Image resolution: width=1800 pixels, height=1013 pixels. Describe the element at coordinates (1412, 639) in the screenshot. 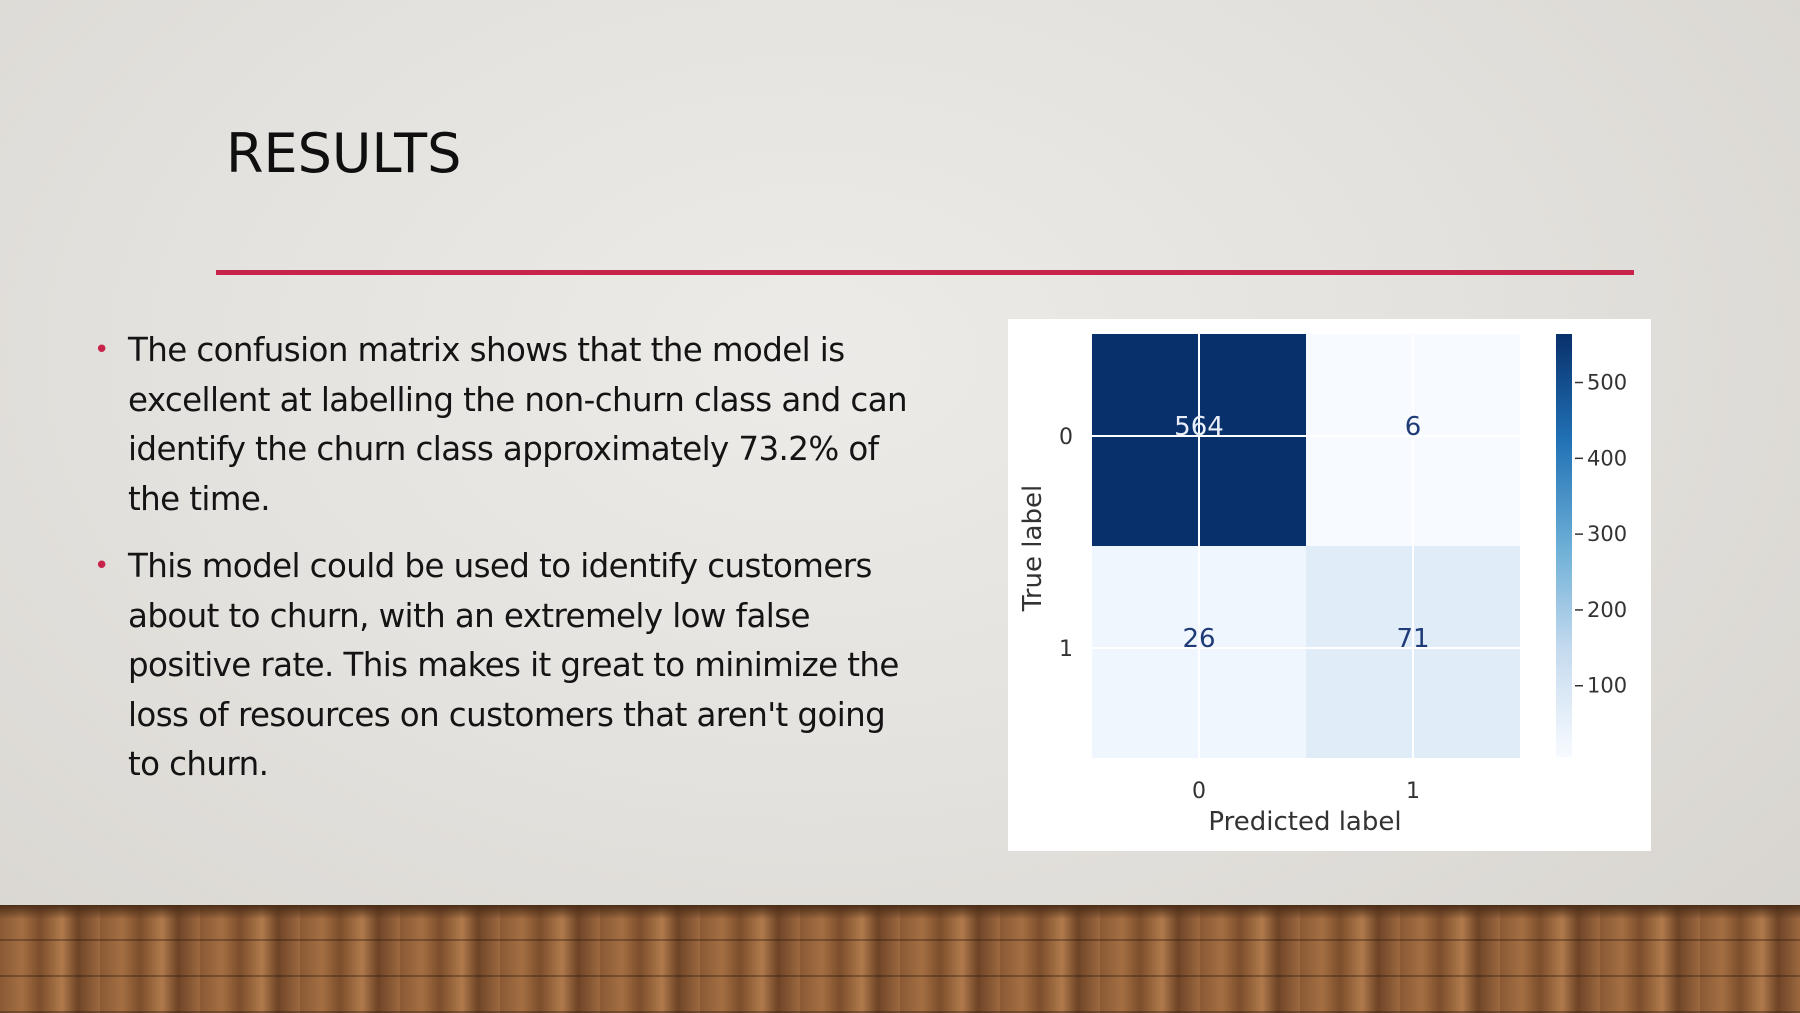

I see `cell-value-1-1: 71` at that location.